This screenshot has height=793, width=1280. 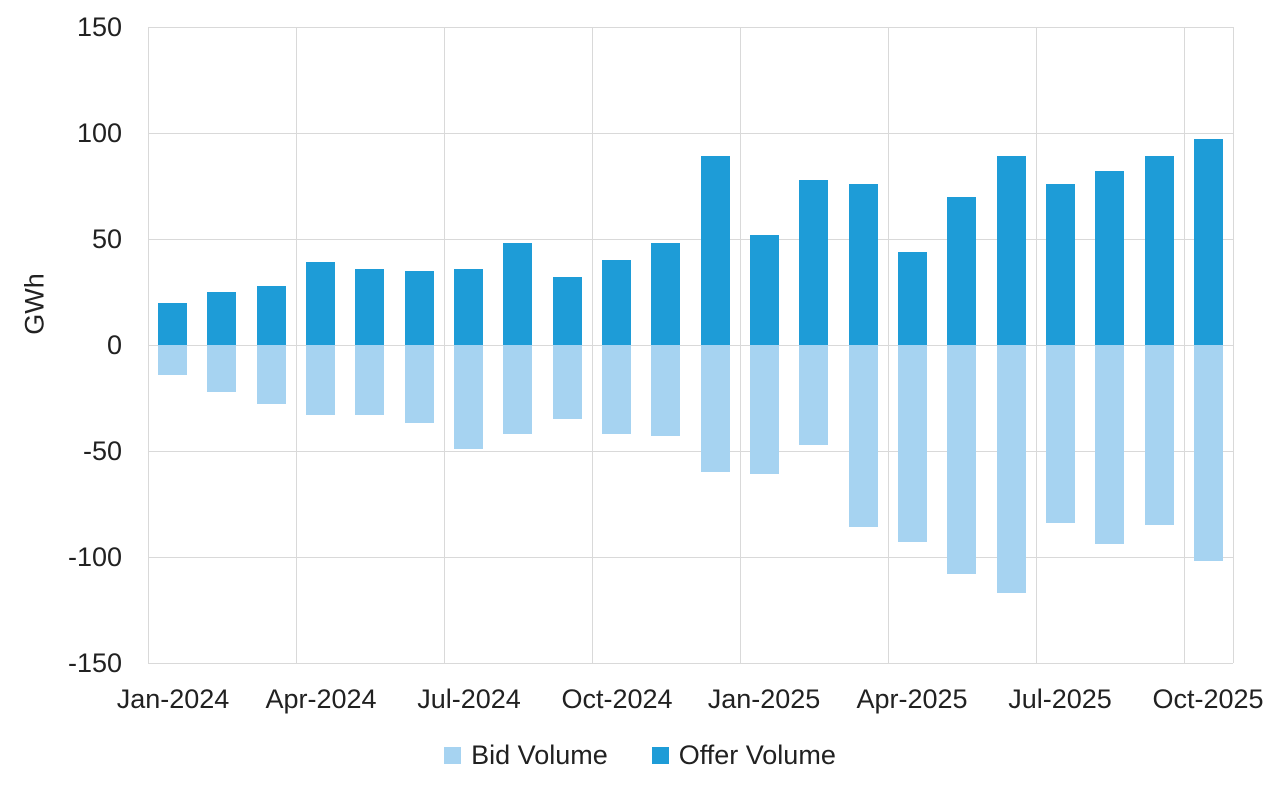 I want to click on legend-label-bid-volume: Bid Volume, so click(x=539, y=755).